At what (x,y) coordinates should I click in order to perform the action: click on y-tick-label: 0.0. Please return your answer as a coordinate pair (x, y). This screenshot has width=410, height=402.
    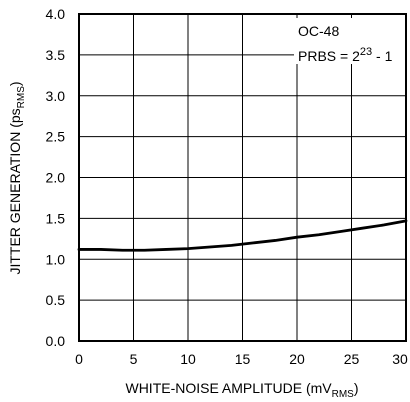
    Looking at the image, I should click on (56, 341).